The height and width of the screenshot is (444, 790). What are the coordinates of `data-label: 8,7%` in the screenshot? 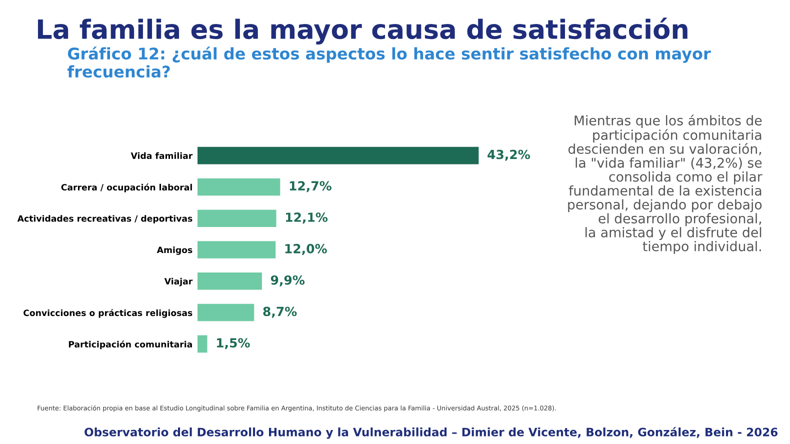 It's located at (280, 312).